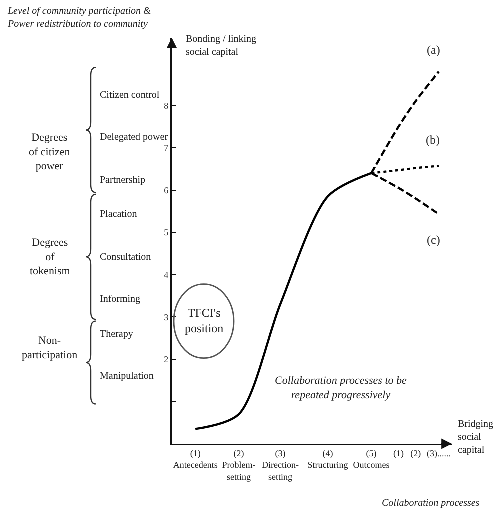 This screenshot has height=513, width=496. I want to click on x-axis-title: Bridging social capital, so click(476, 437).